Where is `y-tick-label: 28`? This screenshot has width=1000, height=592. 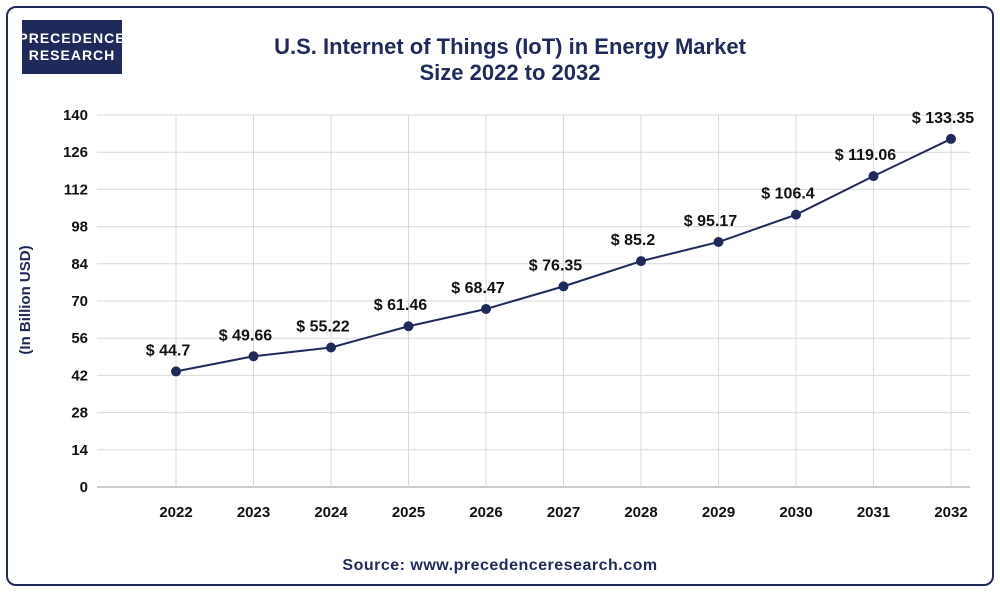
y-tick-label: 28 is located at coordinates (79, 413).